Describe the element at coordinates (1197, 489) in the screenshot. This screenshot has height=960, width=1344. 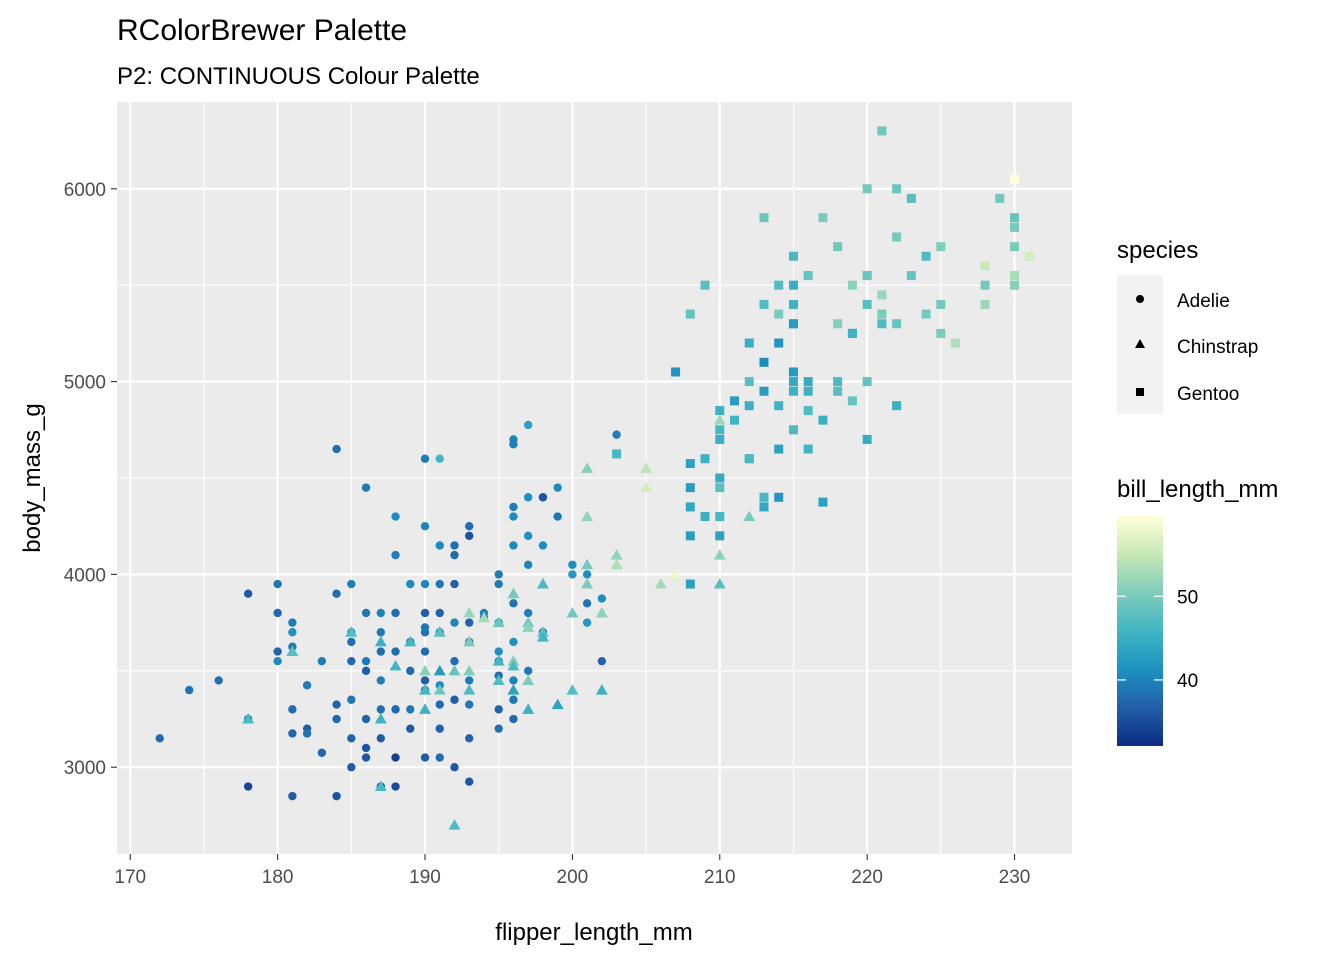
I see `color-legend-title: bill_length_mm` at that location.